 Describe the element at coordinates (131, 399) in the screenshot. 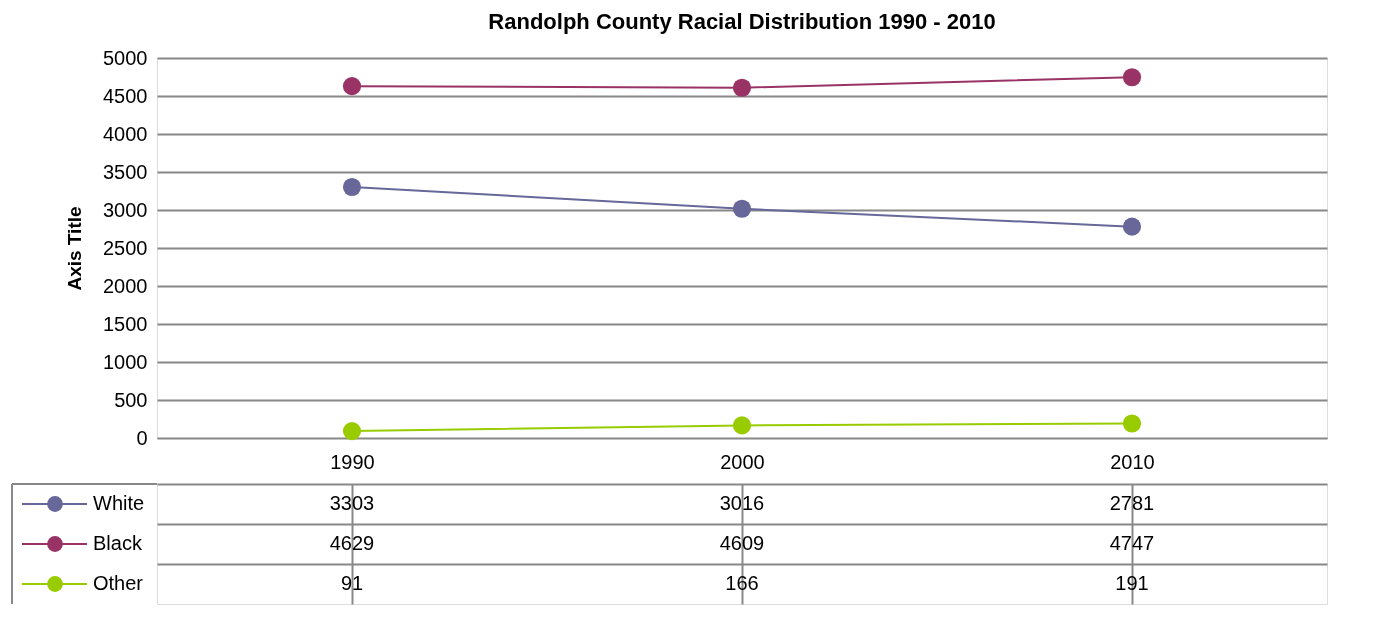

I see `y-tick-label: 500` at that location.